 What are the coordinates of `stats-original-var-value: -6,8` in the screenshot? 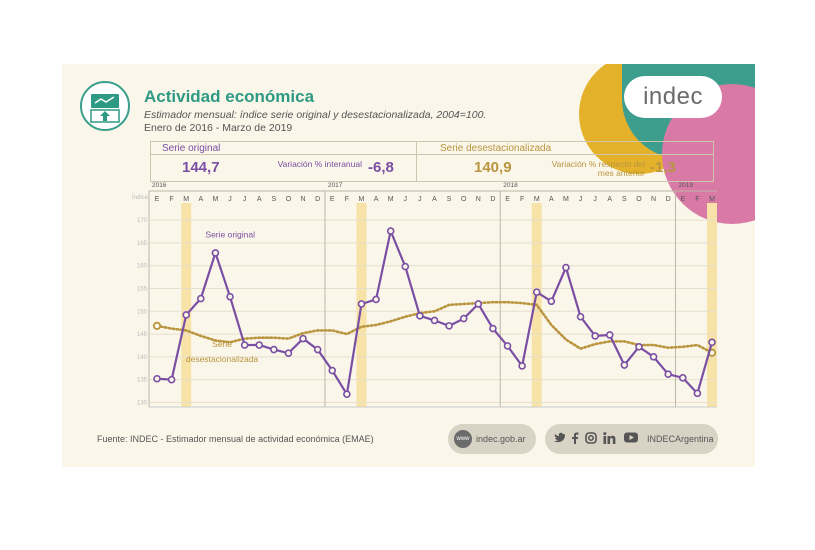 It's located at (381, 167).